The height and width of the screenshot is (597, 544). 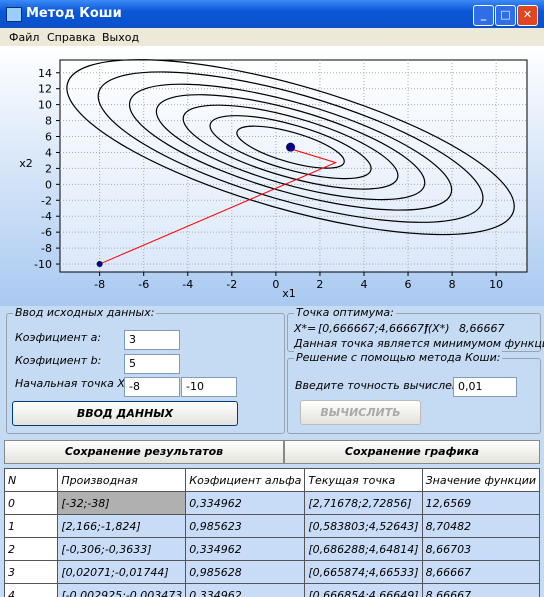 What do you see at coordinates (46, 200) in the screenshot?
I see `y-tick-label: -2` at bounding box center [46, 200].